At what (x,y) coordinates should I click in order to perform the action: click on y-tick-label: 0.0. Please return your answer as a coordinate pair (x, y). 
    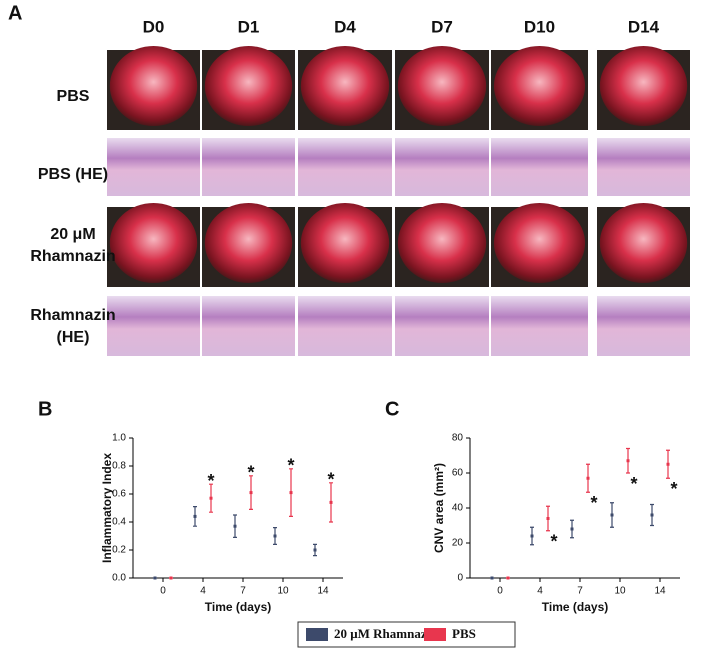
    Looking at the image, I should click on (119, 578).